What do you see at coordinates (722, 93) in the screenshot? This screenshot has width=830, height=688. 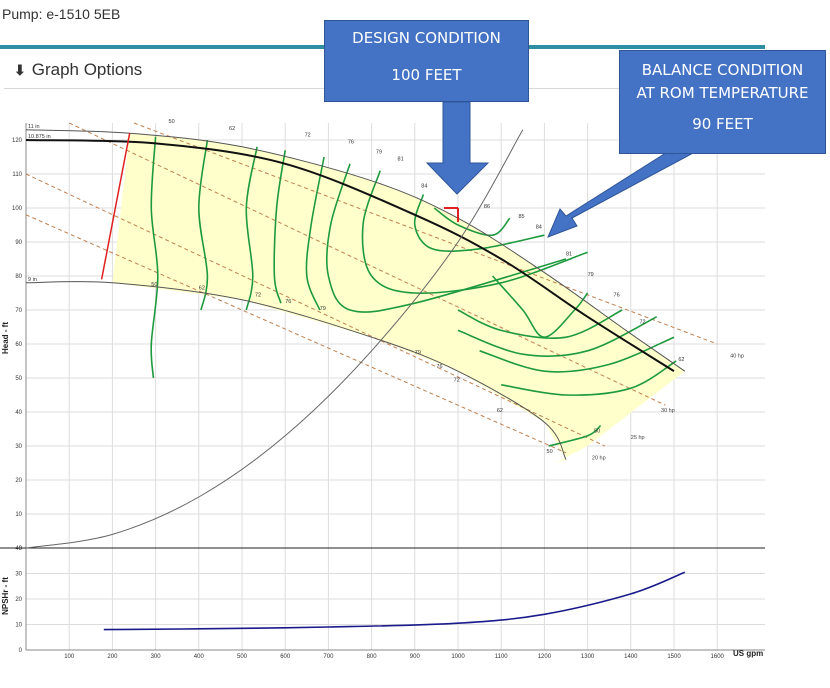 I see `balance-callout-line2: AT ROM TEMPERATURE` at bounding box center [722, 93].